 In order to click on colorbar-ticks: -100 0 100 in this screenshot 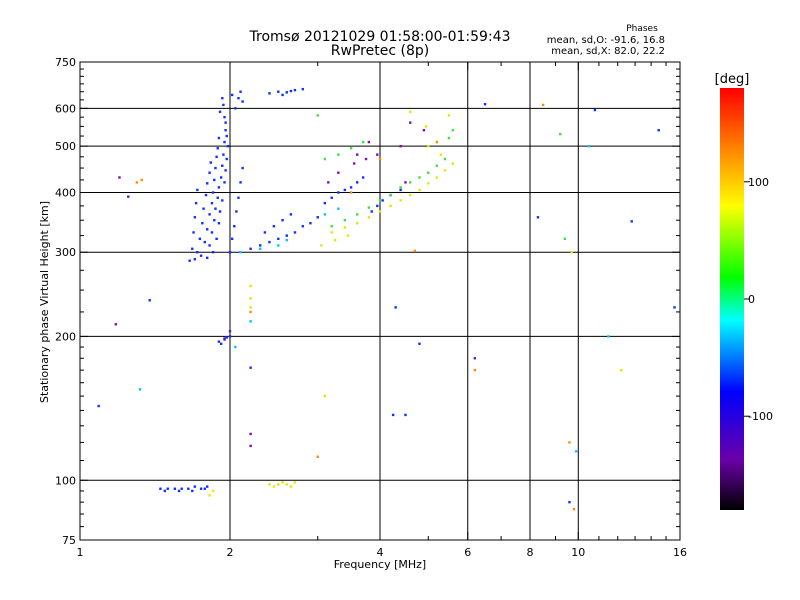, I will do `click(758, 299)`.